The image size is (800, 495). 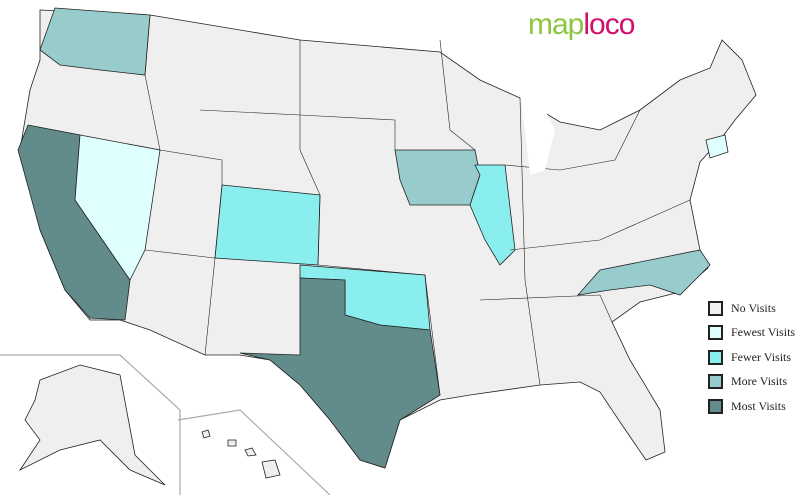 What do you see at coordinates (751, 406) in the screenshot?
I see `legend-item-most-visits: Most Visits` at bounding box center [751, 406].